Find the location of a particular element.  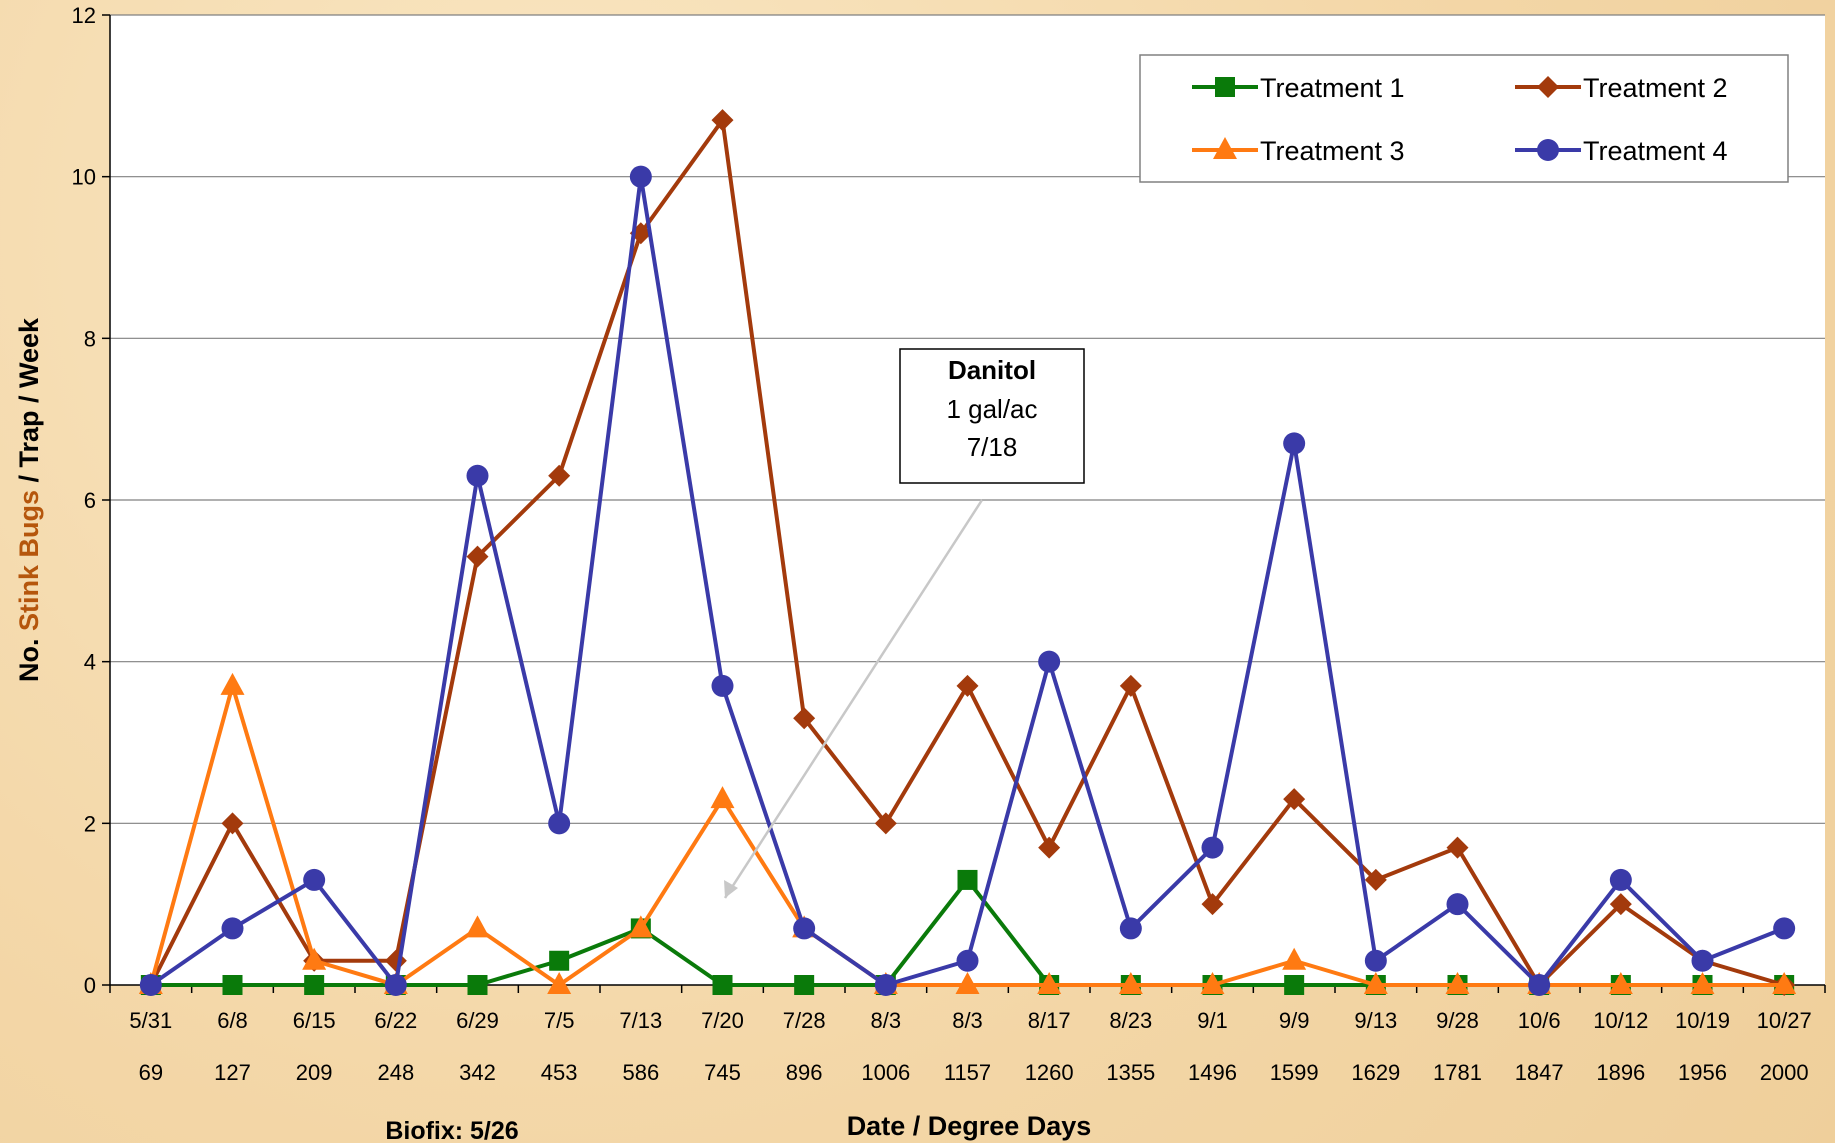

x-tick-label-degree-days: 745 is located at coordinates (722, 1072).